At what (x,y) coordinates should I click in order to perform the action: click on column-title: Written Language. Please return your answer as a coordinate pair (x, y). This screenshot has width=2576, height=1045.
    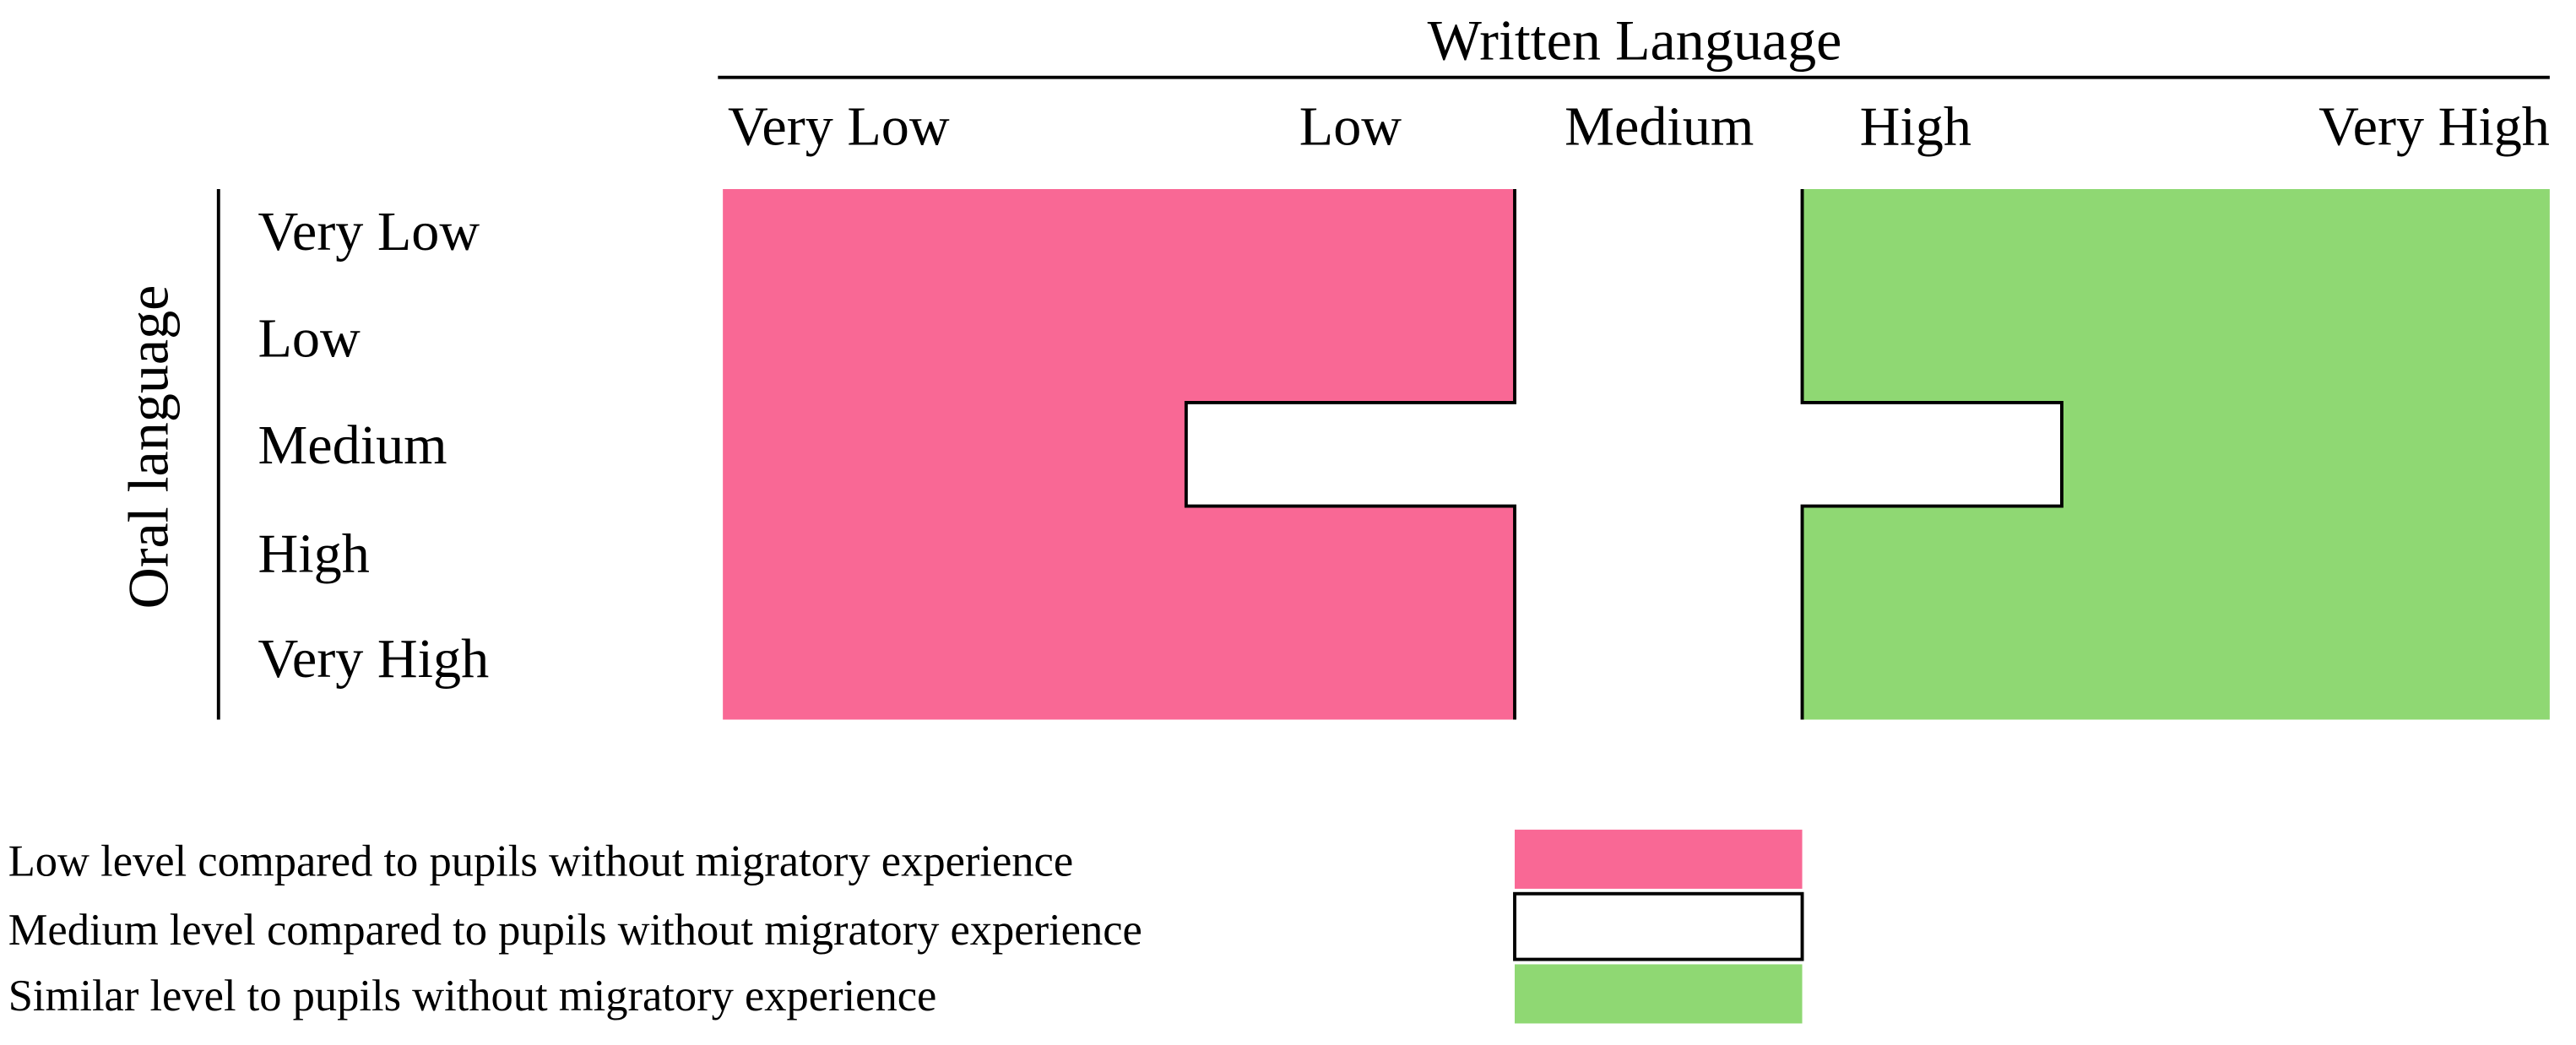
    Looking at the image, I should click on (1635, 40).